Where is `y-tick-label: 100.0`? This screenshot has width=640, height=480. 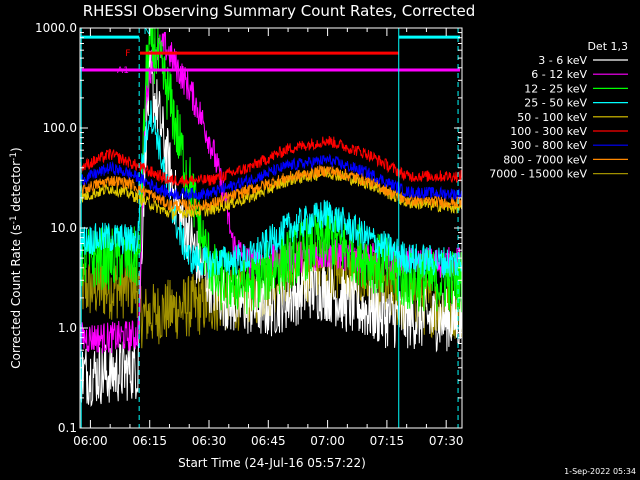
y-tick-label: 100.0 is located at coordinates (60, 128).